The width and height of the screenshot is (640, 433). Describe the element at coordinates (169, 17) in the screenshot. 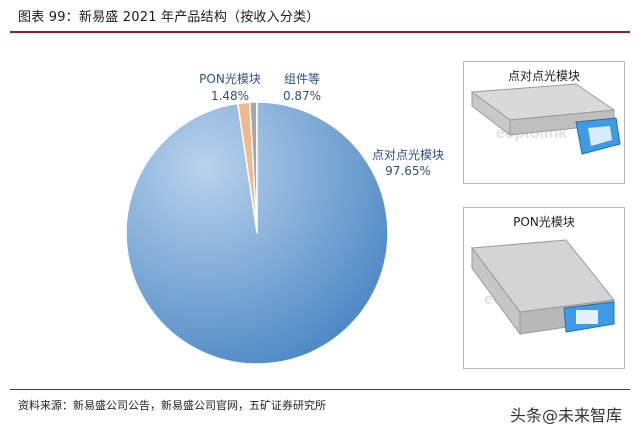

I see `figure-title: 图表 99：新易盛 2021 年产品结构（按收入分类）` at that location.